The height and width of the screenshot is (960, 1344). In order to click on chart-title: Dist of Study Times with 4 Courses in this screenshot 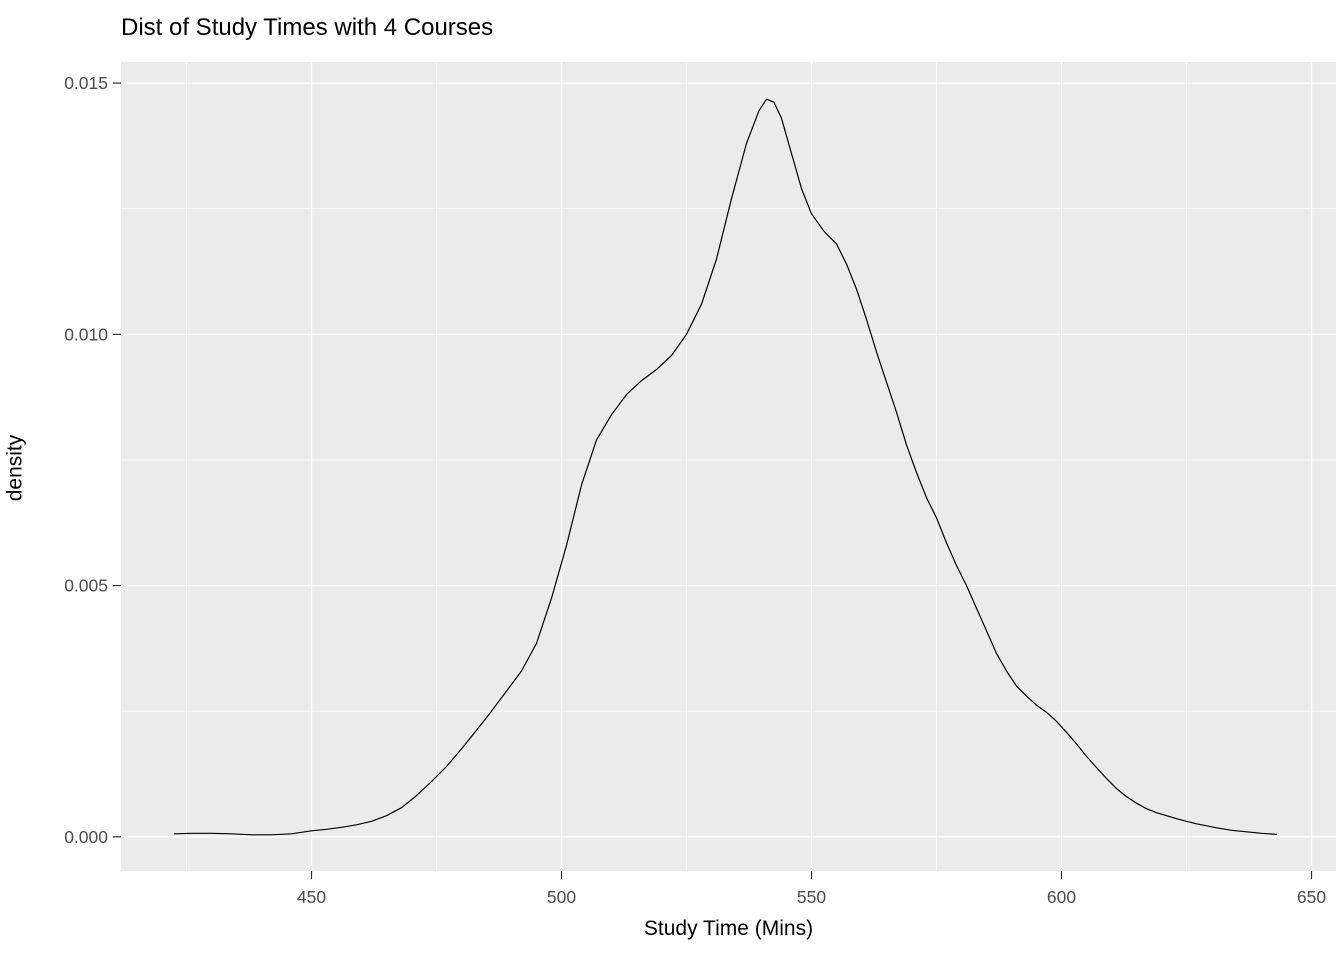, I will do `click(307, 27)`.